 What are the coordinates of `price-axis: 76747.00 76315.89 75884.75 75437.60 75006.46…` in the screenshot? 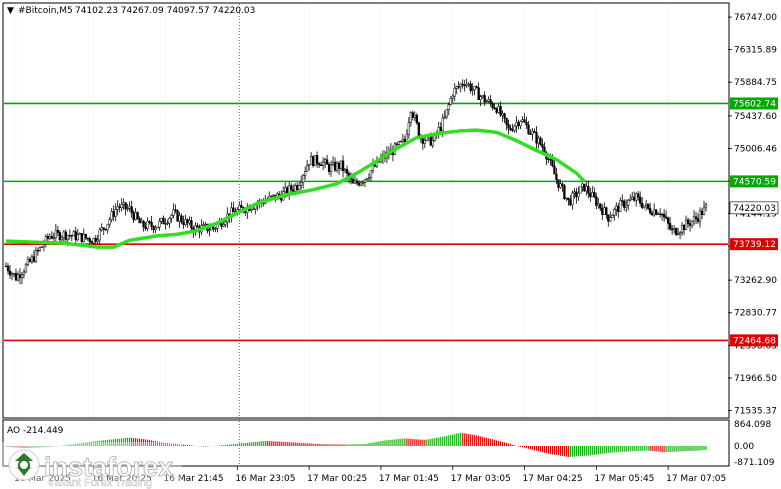 It's located at (752, 215).